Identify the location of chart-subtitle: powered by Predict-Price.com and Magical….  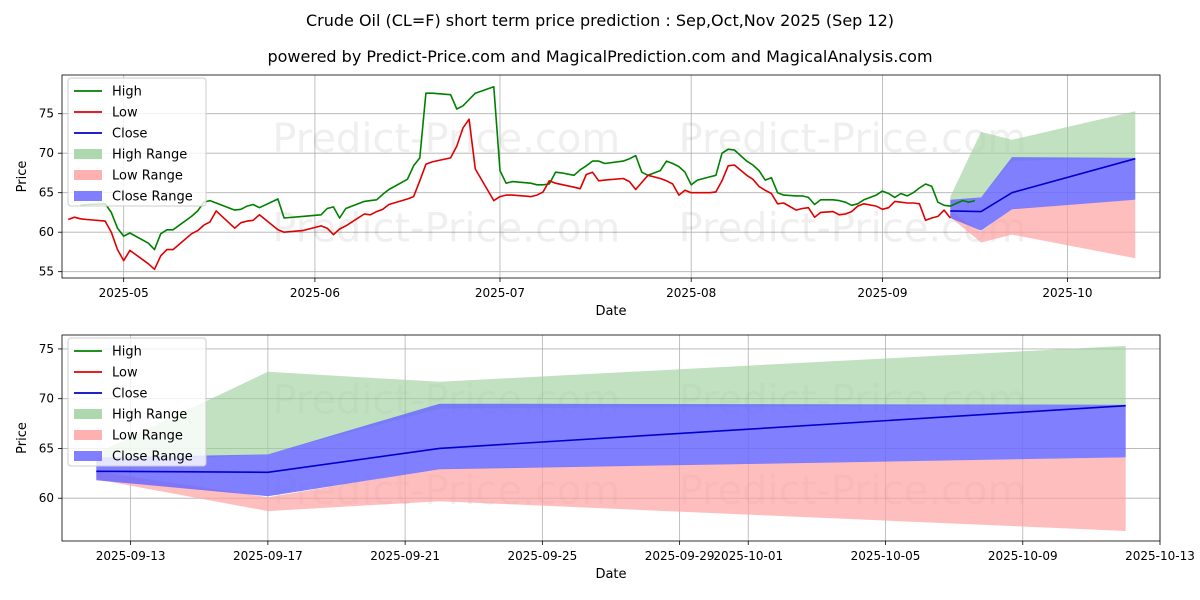
(599, 56).